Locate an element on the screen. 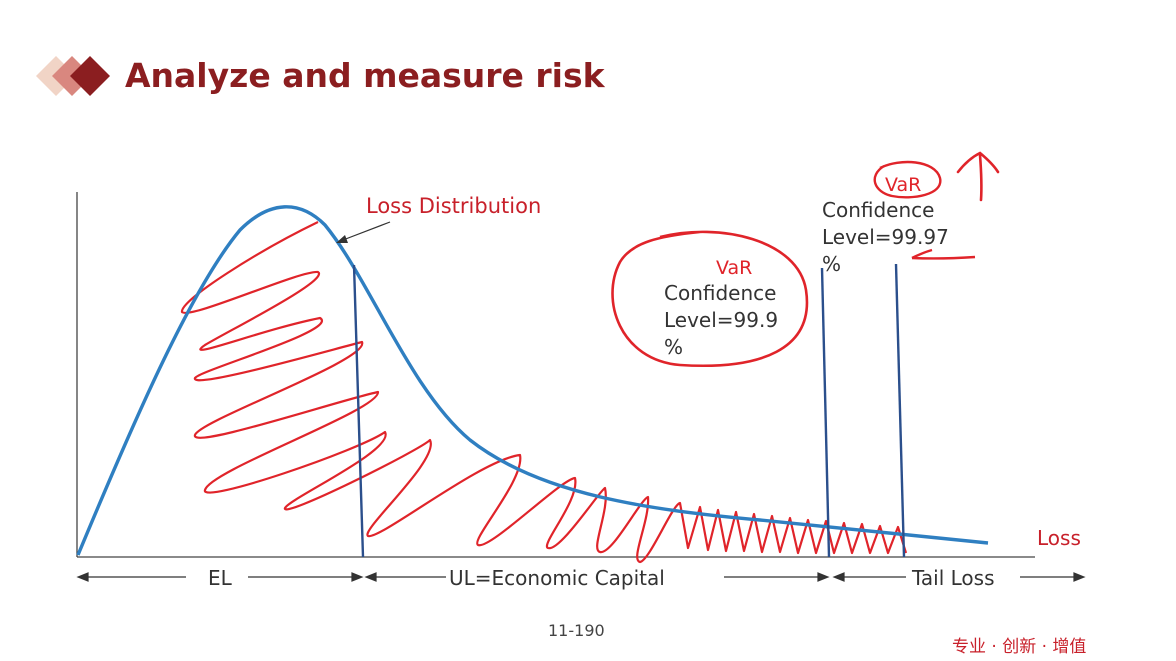 This screenshot has width=1176, height=661. title-bullet-icon is located at coordinates (73, 76).